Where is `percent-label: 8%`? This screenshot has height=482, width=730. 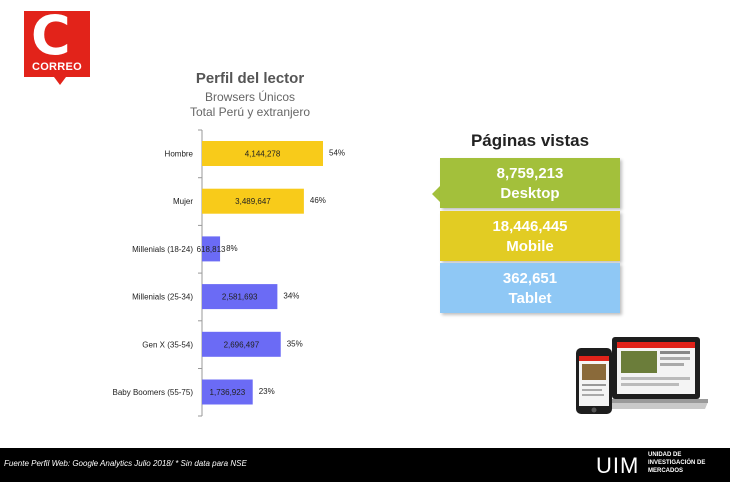 percent-label: 8% is located at coordinates (232, 248).